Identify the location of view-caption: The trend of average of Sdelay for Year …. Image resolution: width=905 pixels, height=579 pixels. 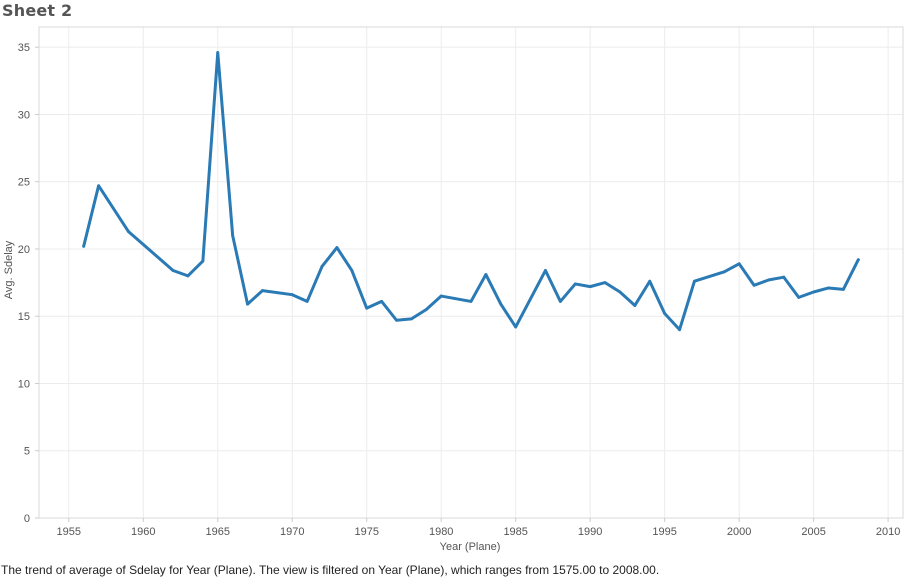
(330, 570).